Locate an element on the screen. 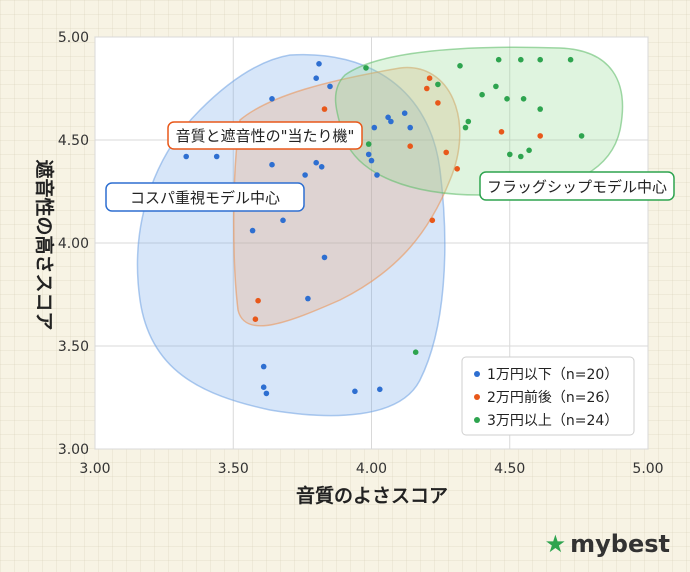 The width and height of the screenshot is (690, 572). y-axis-ticks: 3.00 3.50 4.00 4.50 5.00 is located at coordinates (73, 244).